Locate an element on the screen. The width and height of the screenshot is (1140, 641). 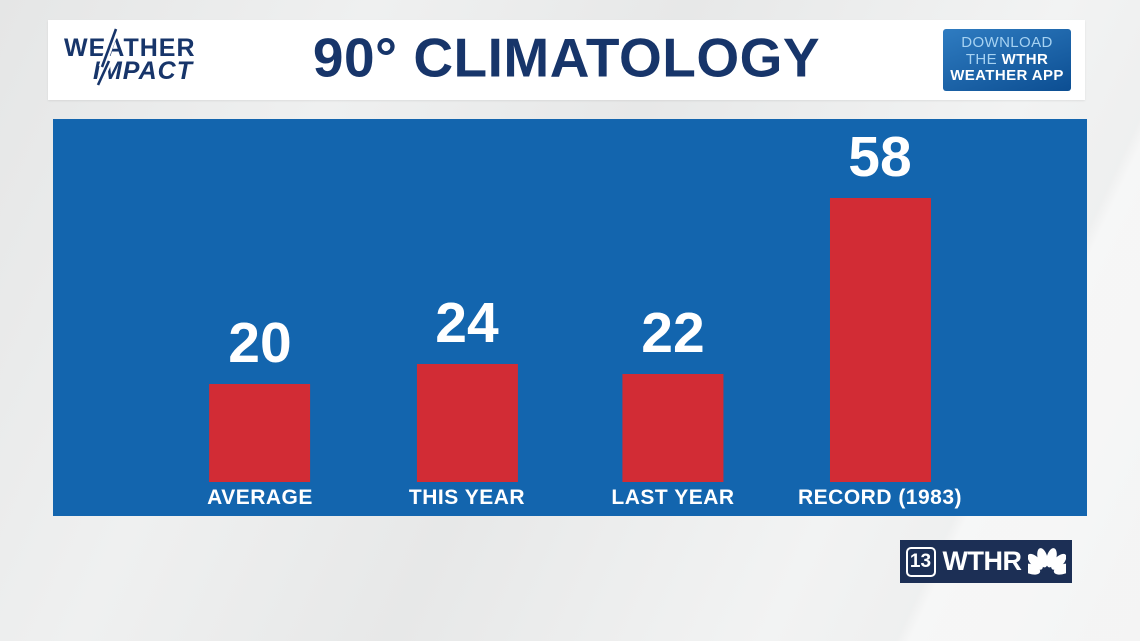
bar-value-label: 24 is located at coordinates (467, 323).